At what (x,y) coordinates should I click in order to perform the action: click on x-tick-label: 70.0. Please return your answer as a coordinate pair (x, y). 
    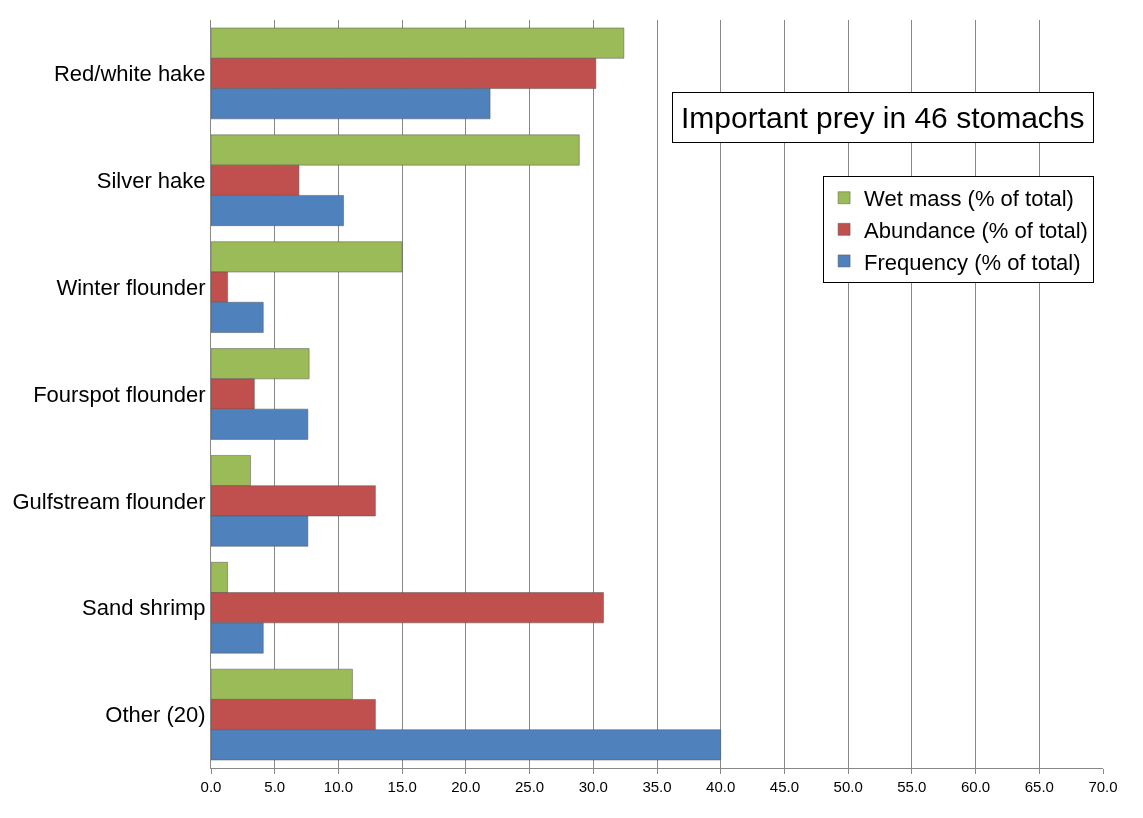
    Looking at the image, I should click on (1103, 786).